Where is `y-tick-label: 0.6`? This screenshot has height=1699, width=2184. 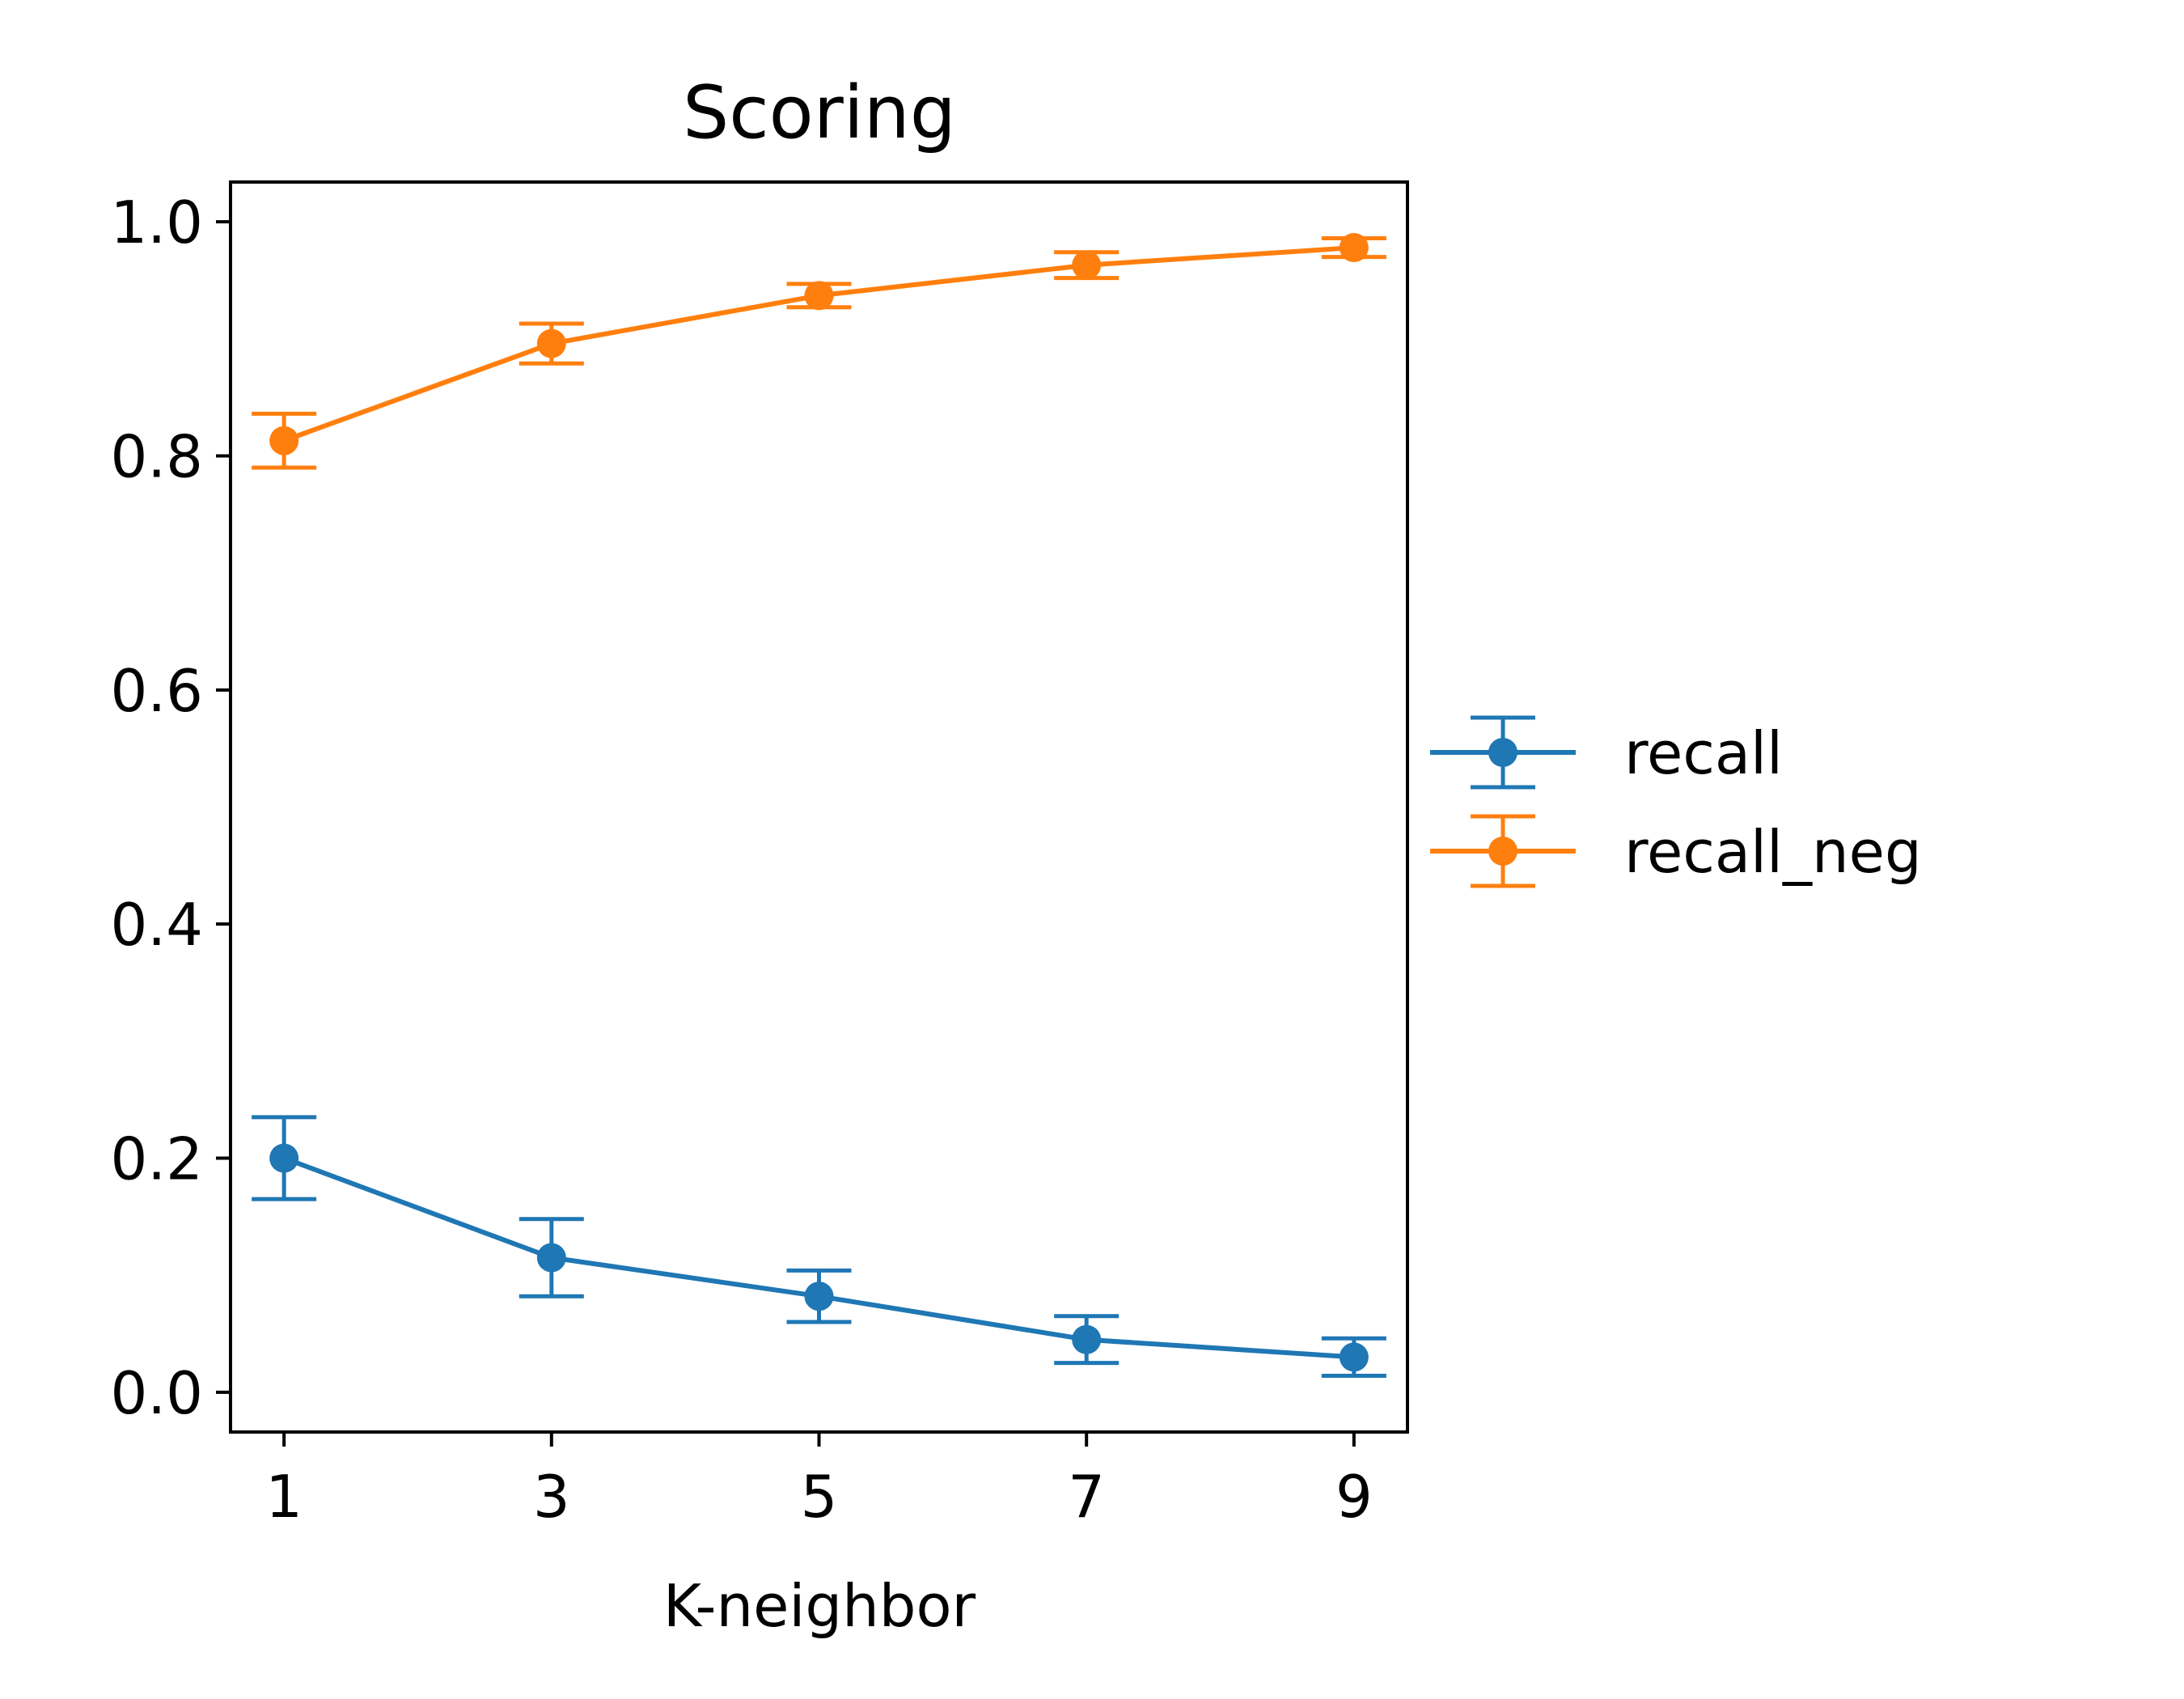
y-tick-label: 0.6 is located at coordinates (156, 691).